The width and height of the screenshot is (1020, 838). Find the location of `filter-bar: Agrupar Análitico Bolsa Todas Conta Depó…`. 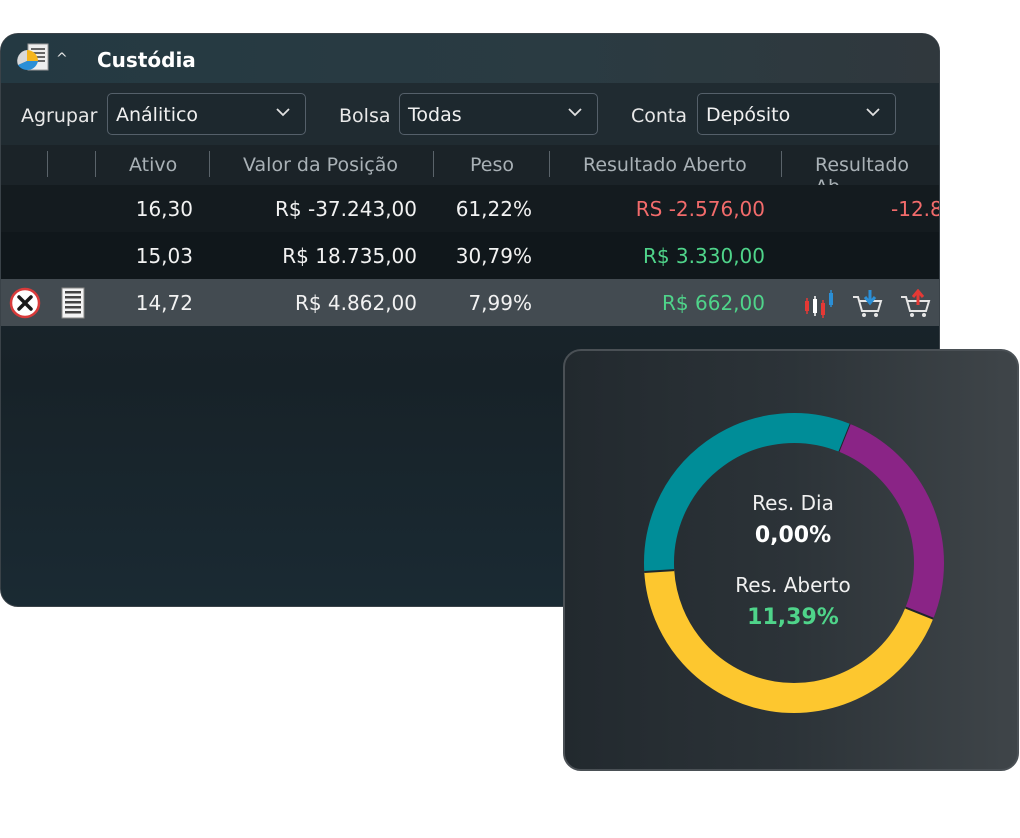

filter-bar: Agrupar Análitico Bolsa Todas Conta Depó… is located at coordinates (470, 114).